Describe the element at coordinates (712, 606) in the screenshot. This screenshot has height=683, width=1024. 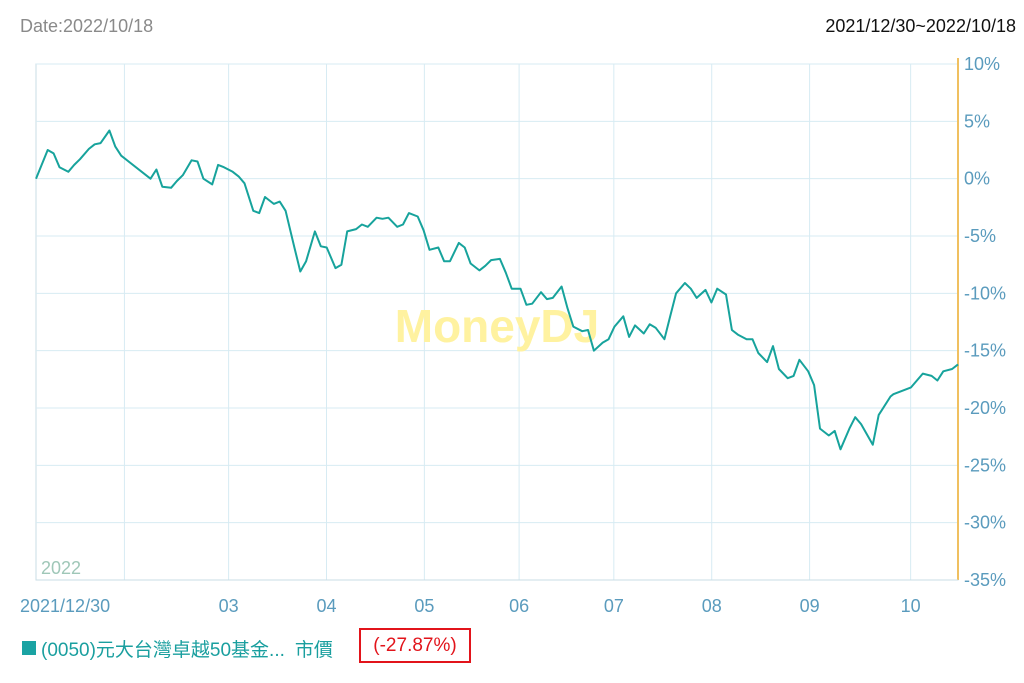
I see `x-tick-label: 08` at that location.